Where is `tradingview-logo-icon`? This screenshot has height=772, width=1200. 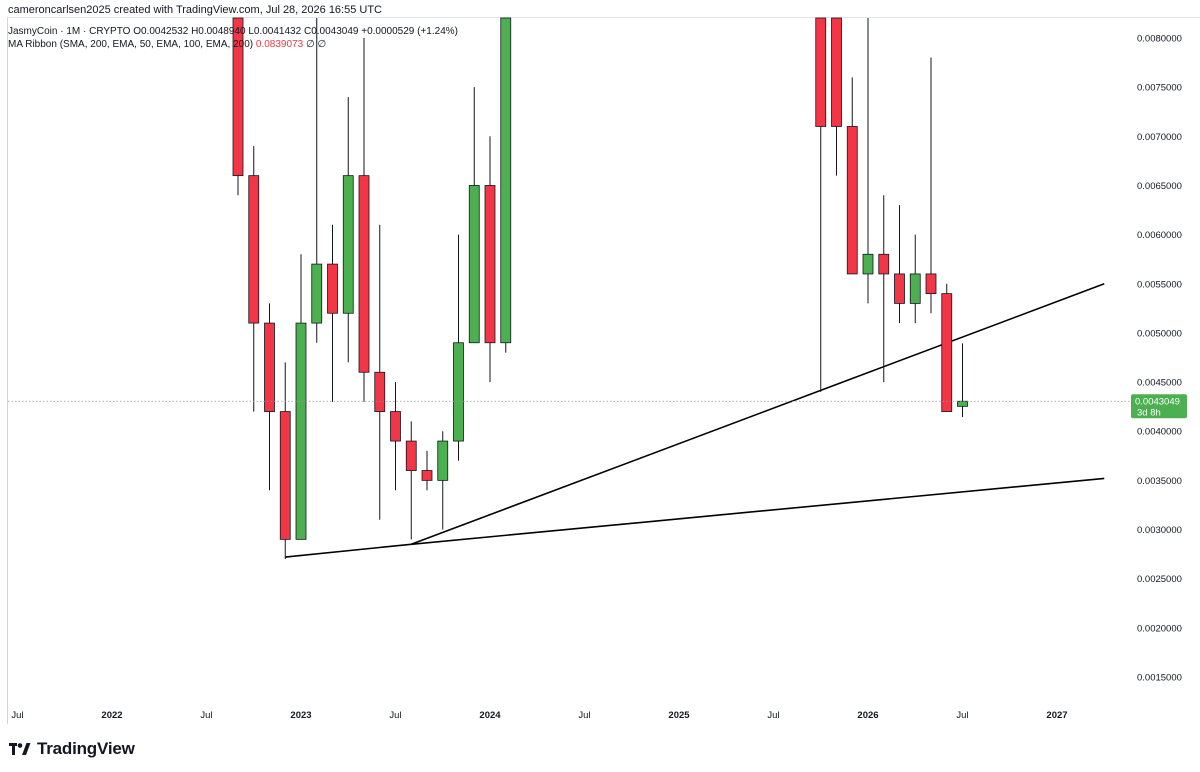
tradingview-logo-icon is located at coordinates (20, 749).